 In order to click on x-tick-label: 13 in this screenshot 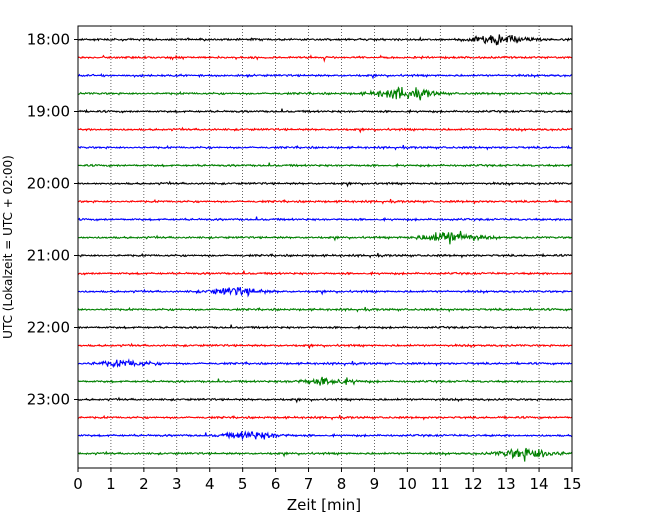, I will do `click(506, 484)`.